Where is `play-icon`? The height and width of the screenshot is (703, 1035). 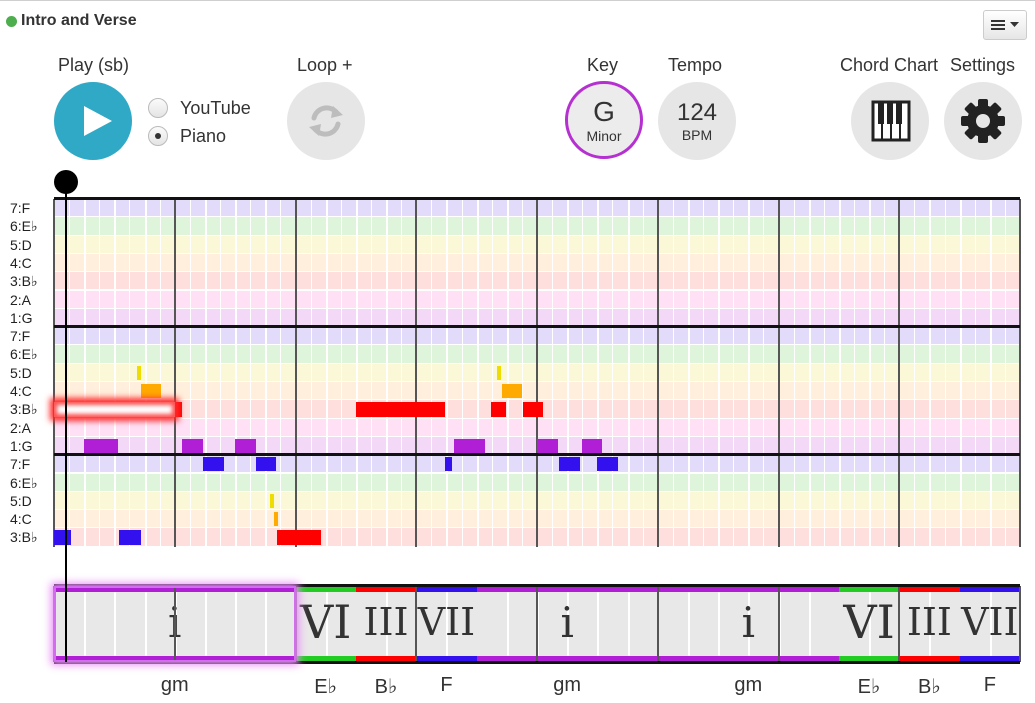 play-icon is located at coordinates (98, 121).